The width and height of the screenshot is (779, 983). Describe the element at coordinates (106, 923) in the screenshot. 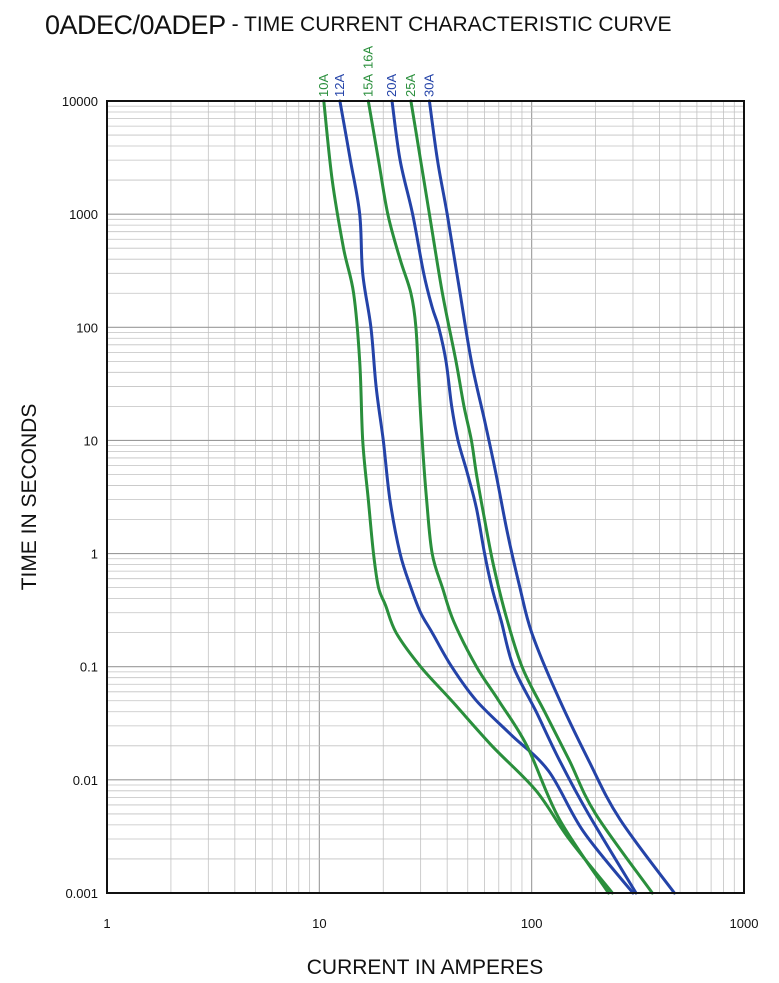

I see `x-tick-label: 1` at that location.